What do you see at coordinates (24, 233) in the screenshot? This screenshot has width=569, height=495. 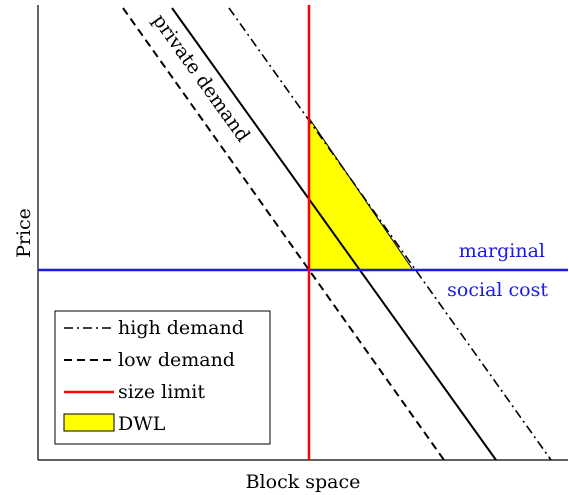 I see `y-axis-label: Price` at bounding box center [24, 233].